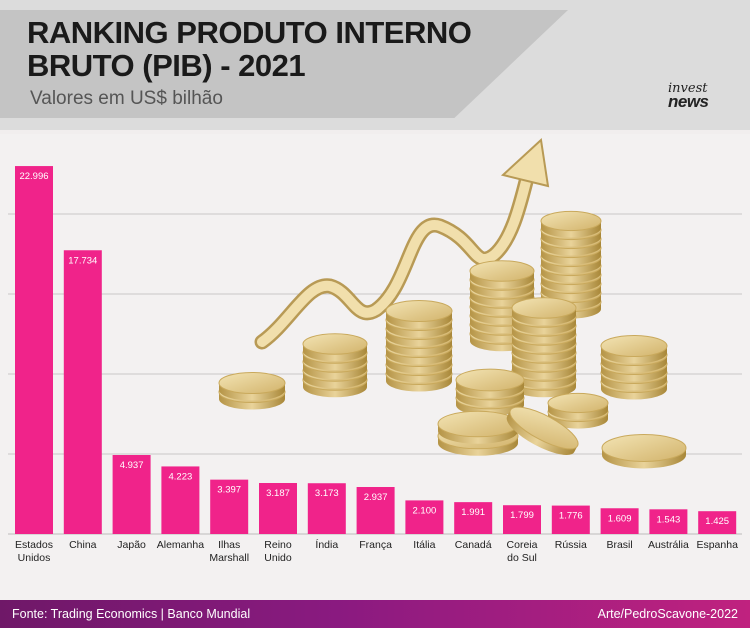 The height and width of the screenshot is (628, 750). I want to click on arrow-head-icon, so click(525, 162).